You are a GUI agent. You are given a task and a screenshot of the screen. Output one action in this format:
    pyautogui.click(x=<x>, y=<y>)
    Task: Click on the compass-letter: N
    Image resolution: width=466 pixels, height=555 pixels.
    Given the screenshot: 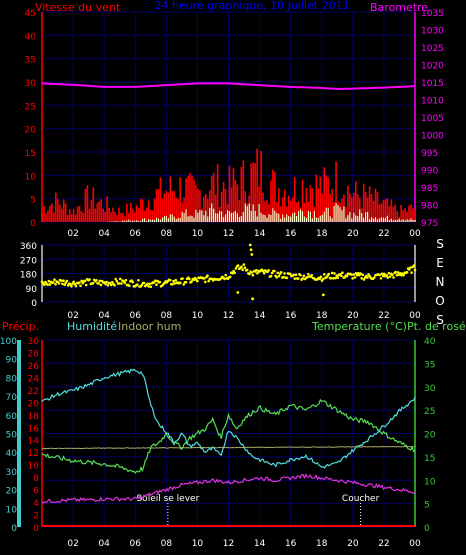 What is the action you would take?
    pyautogui.click(x=440, y=282)
    